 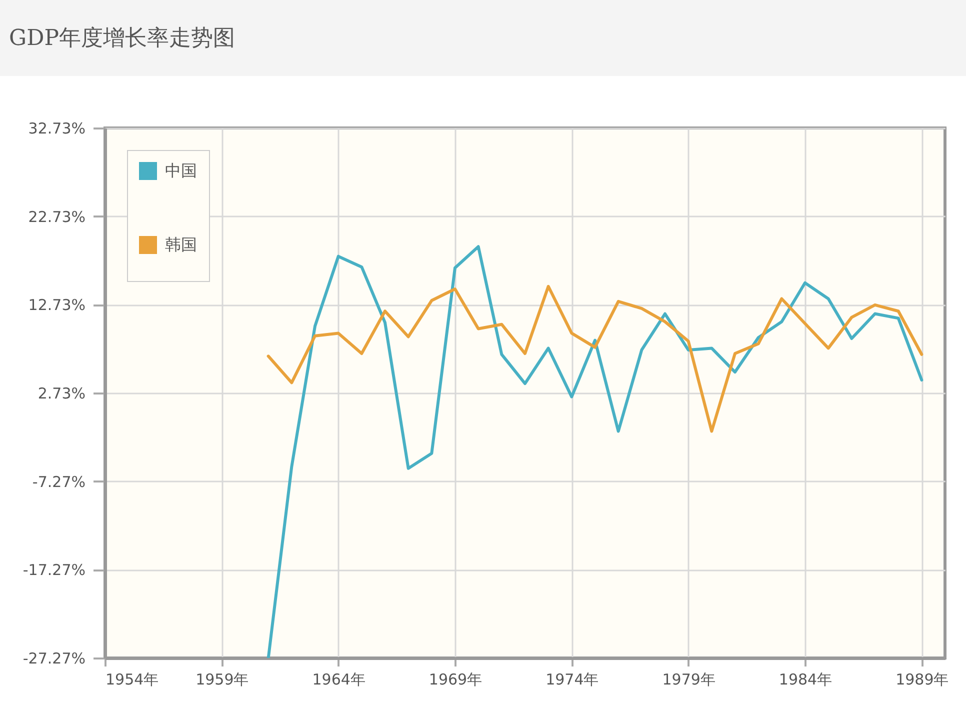 What do you see at coordinates (455, 679) in the screenshot?
I see `x-tick-label: 1969年` at bounding box center [455, 679].